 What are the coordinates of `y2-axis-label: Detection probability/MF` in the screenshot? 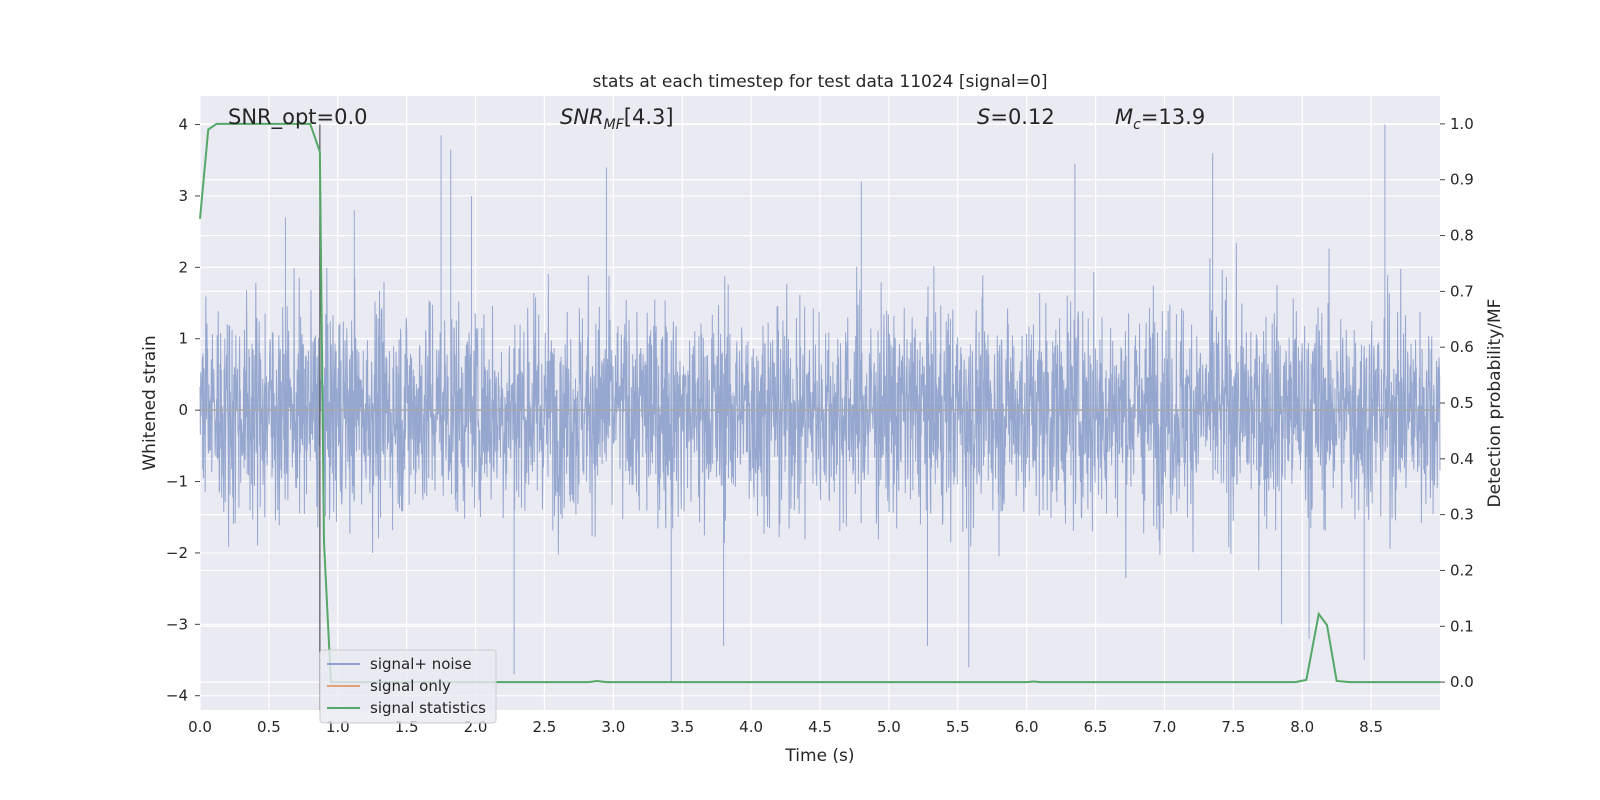 It's located at (1495, 403).